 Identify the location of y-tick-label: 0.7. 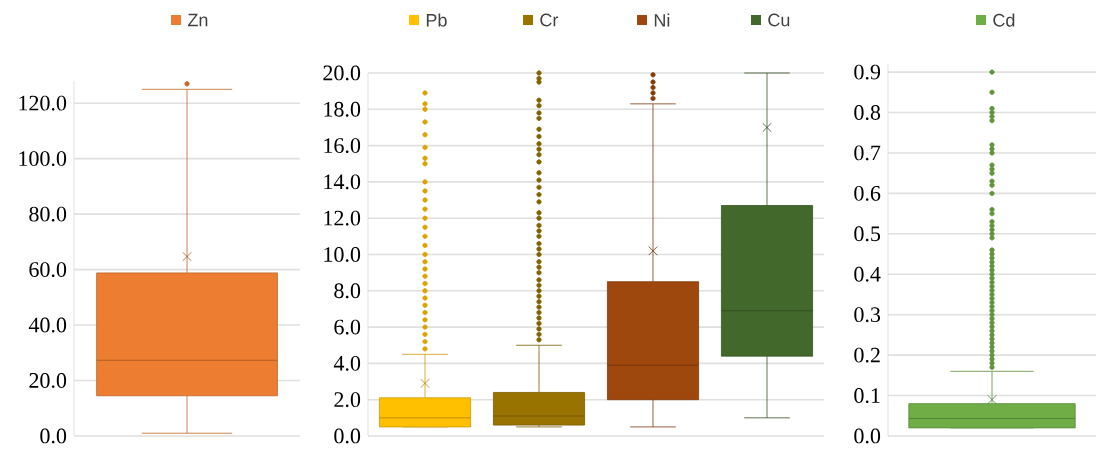
(867, 153).